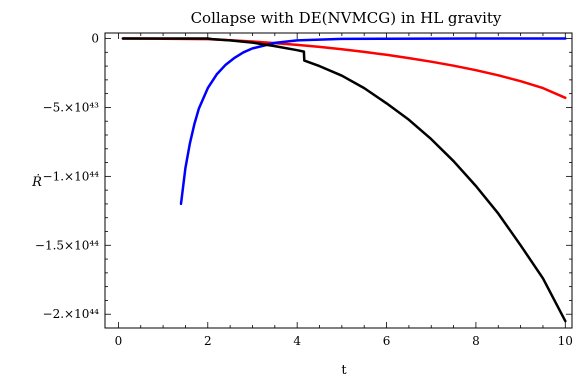  What do you see at coordinates (71, 176) in the screenshot?
I see `y-tick-label-2: −1.×10⁴⁴` at bounding box center [71, 176].